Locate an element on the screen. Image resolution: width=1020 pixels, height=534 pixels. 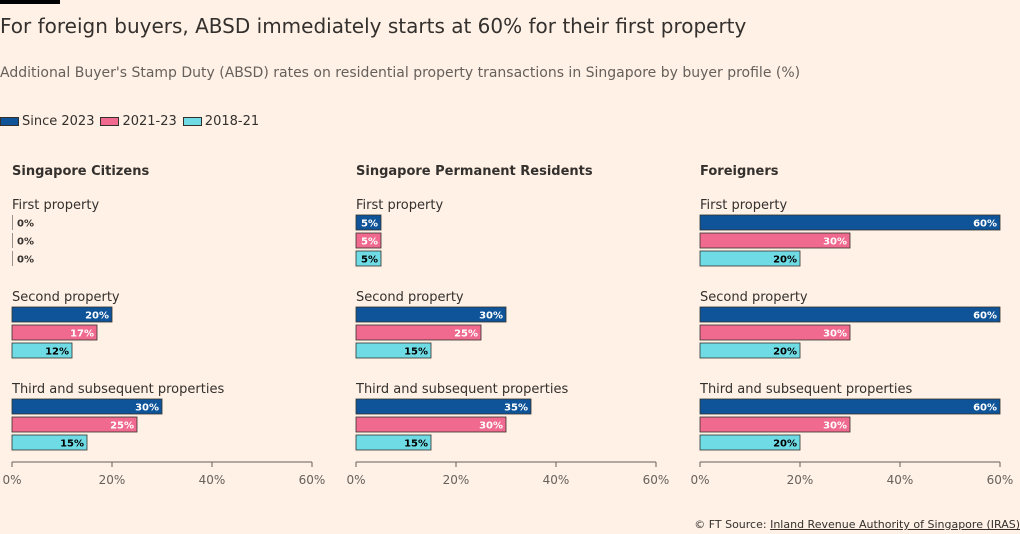
panel-title: Singapore Permanent Residents is located at coordinates (474, 171).